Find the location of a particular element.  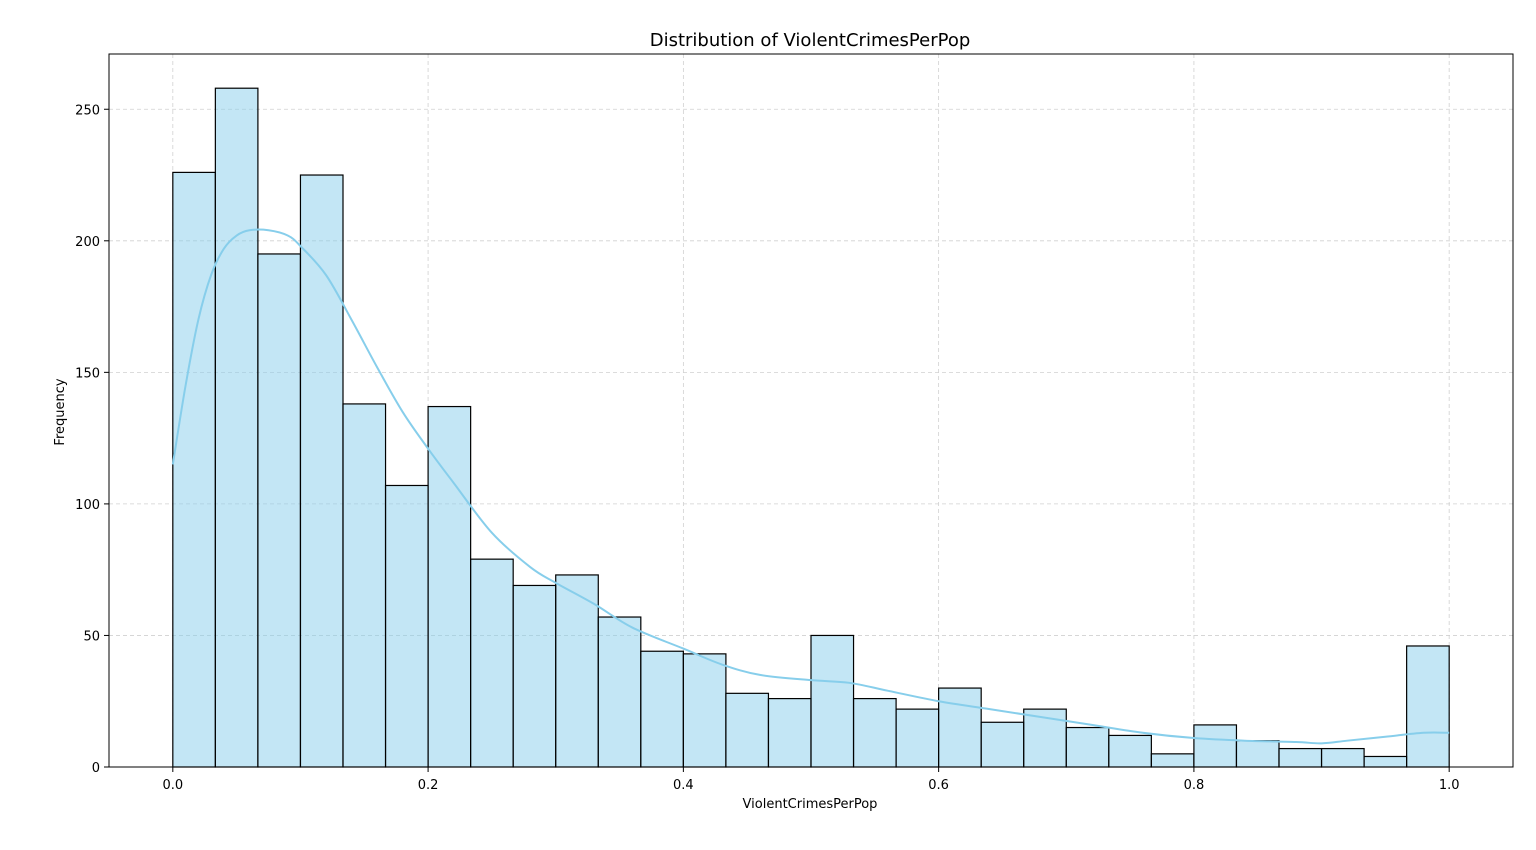

y-axis-label: Frequency is located at coordinates (60, 411).